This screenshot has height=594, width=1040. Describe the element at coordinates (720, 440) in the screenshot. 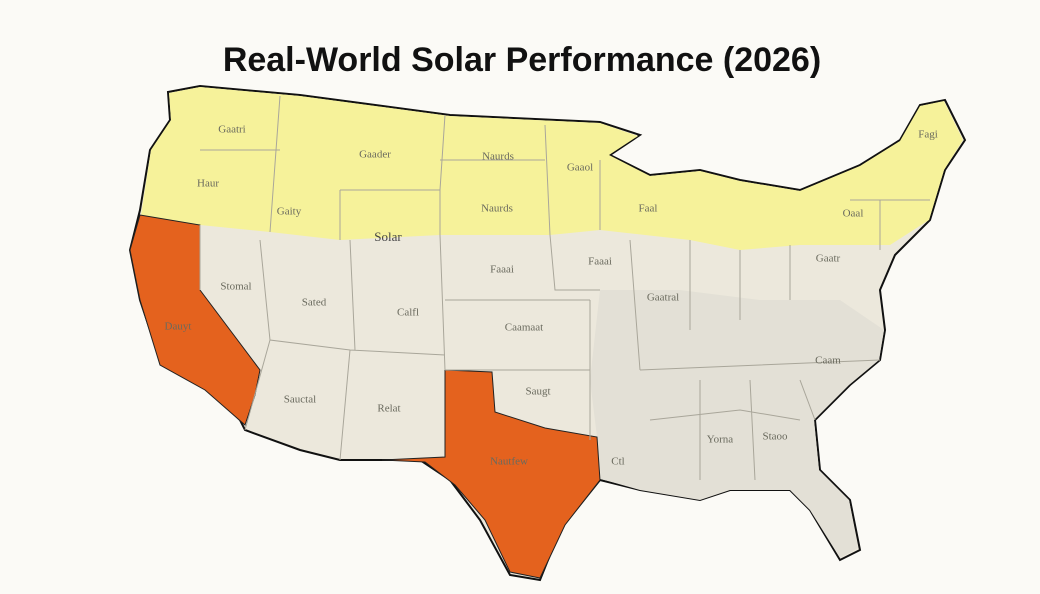

I see `state-label: Yorna` at that location.